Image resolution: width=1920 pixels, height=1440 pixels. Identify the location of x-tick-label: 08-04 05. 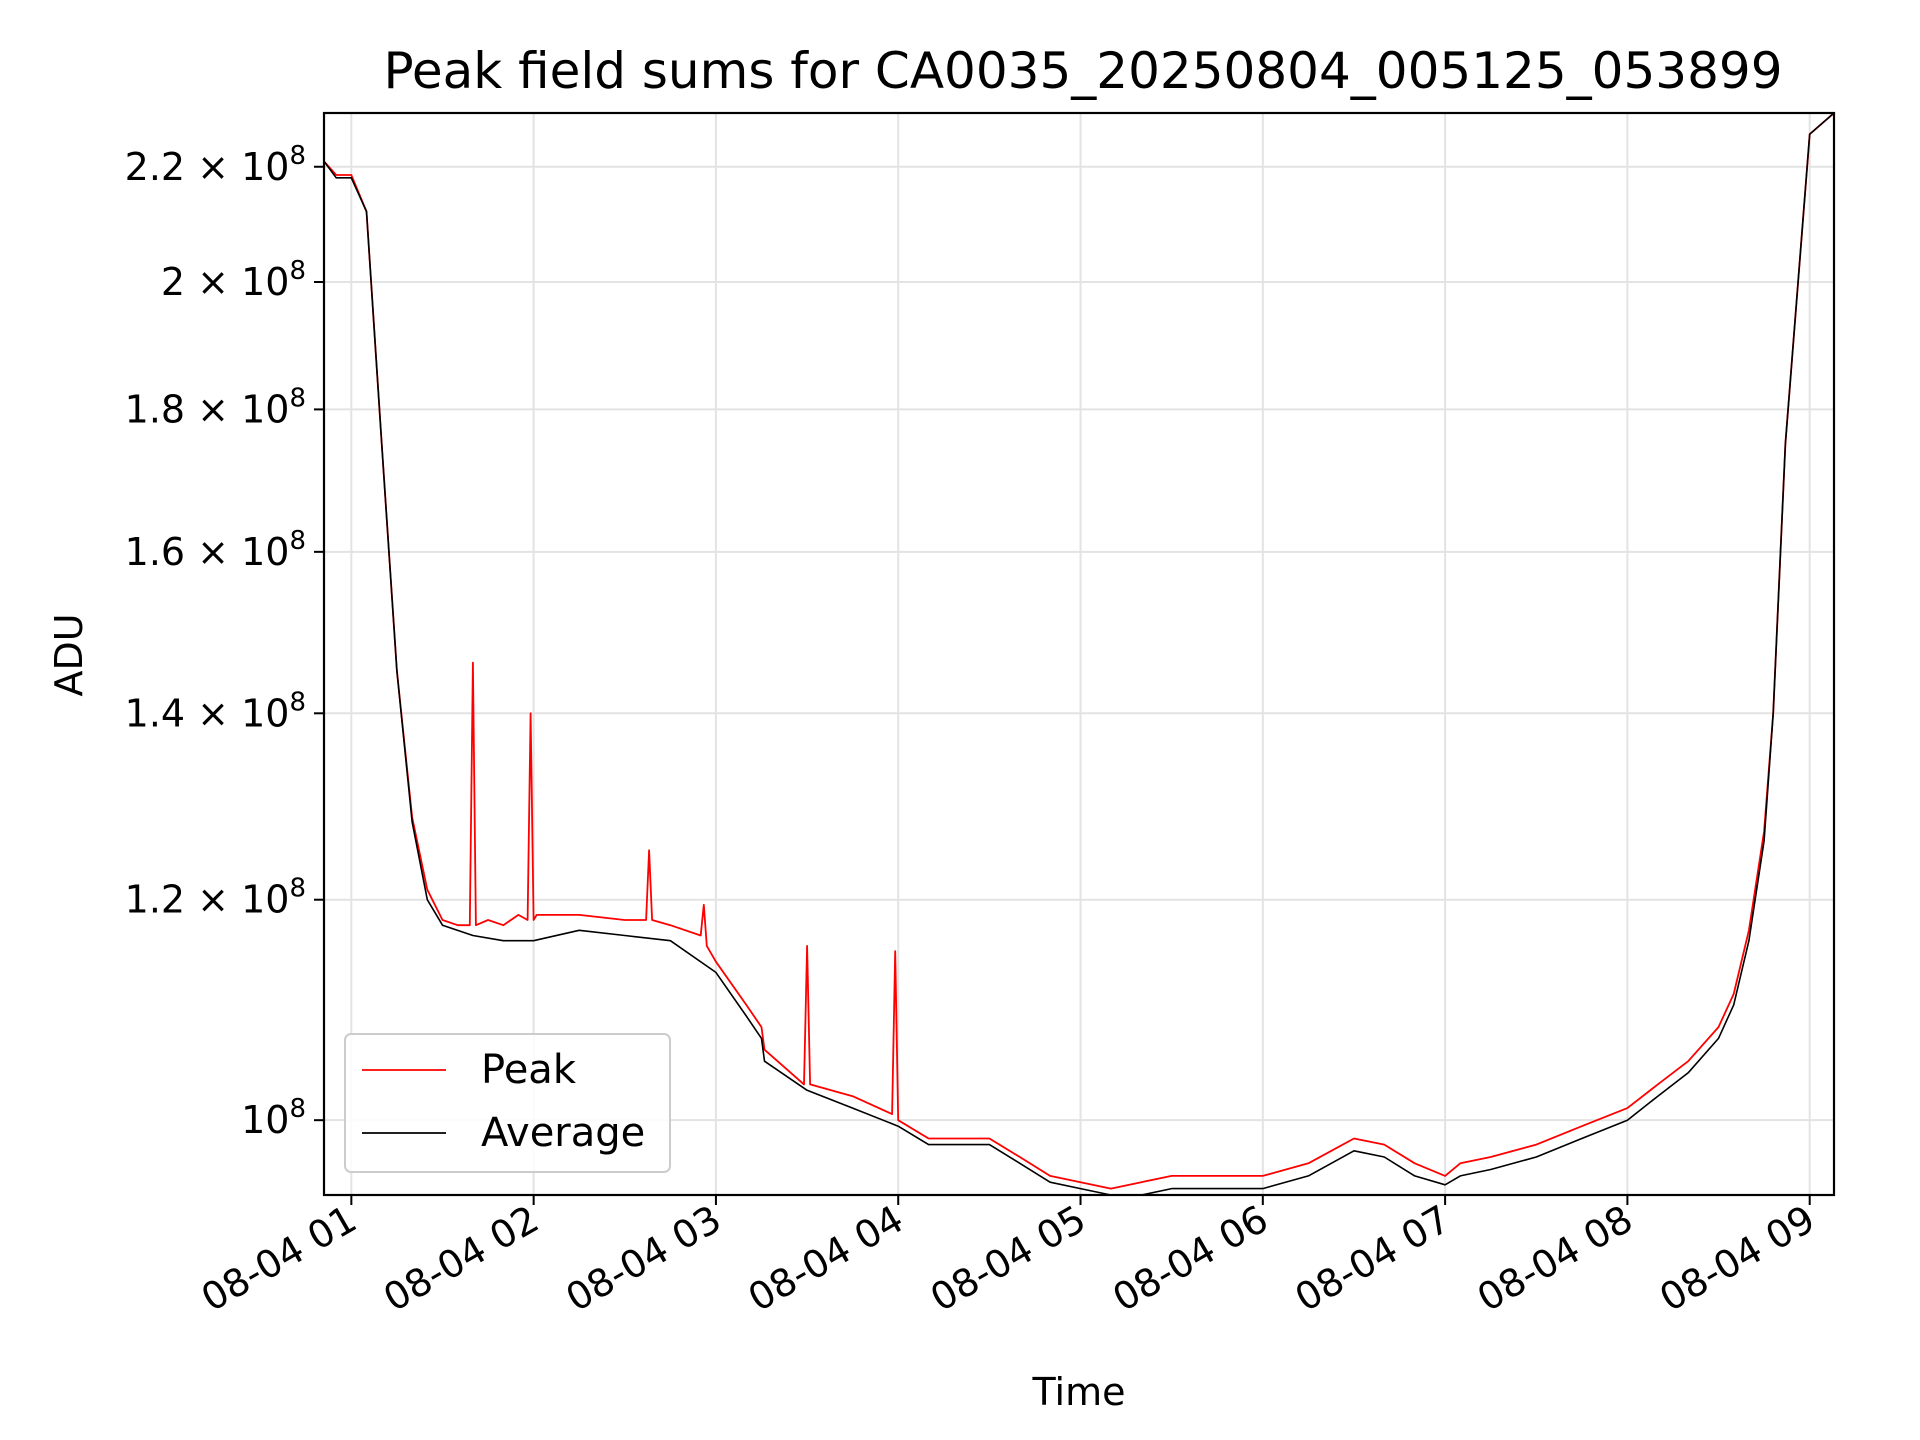
(1008, 1259).